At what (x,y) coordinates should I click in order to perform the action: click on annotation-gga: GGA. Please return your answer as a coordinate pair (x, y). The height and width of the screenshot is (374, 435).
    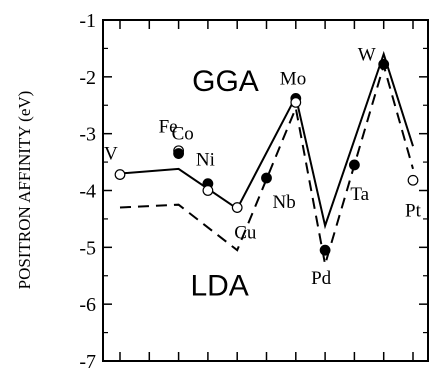
    Looking at the image, I should click on (225, 81).